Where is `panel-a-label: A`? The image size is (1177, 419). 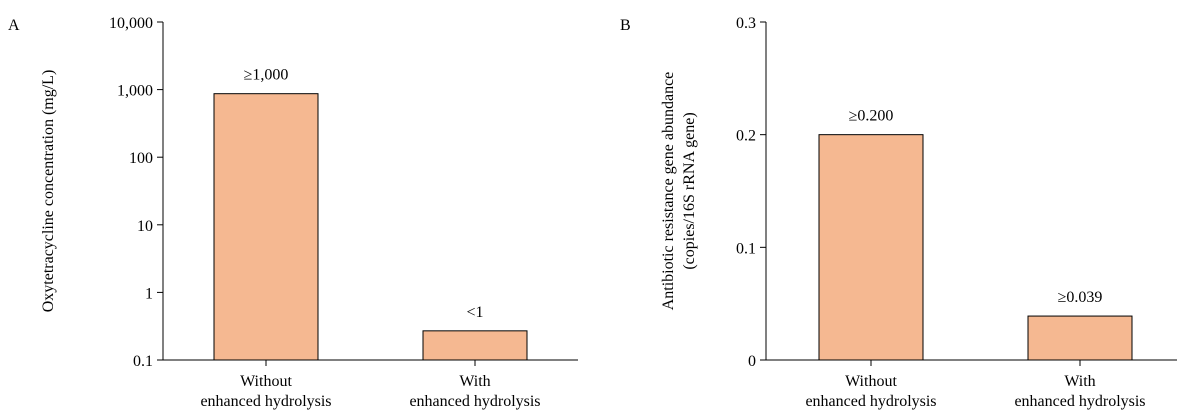
panel-a-label: A is located at coordinates (14, 25).